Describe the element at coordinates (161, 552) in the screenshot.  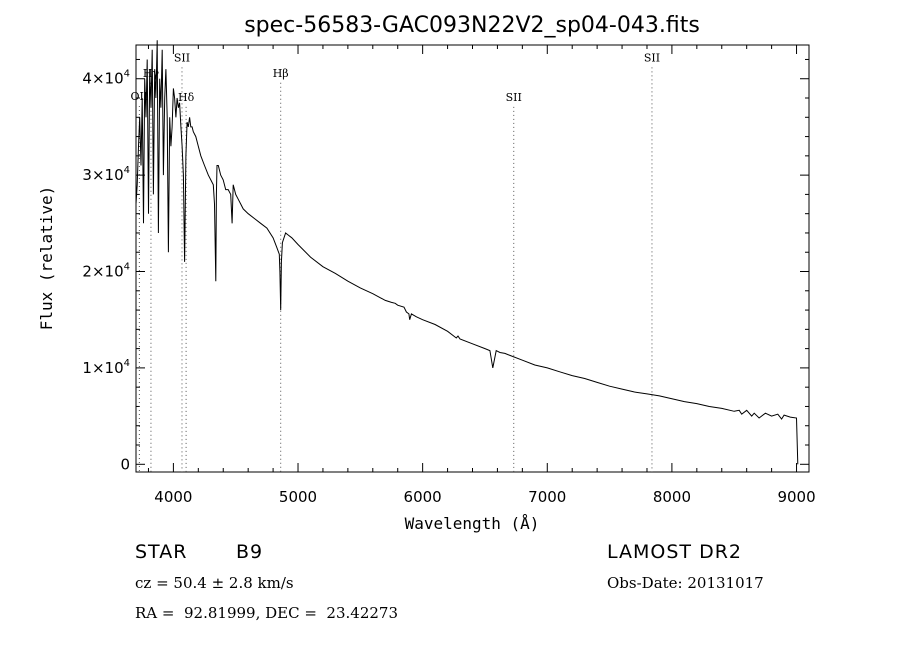
I see `object-class: STAR` at that location.